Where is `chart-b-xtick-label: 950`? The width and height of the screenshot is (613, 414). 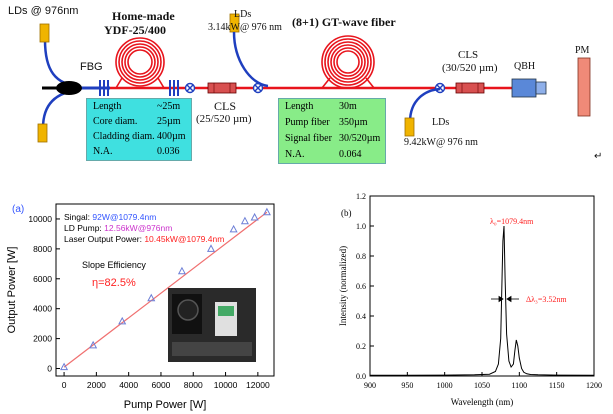 chart-b-xtick-label: 950 is located at coordinates (407, 385).